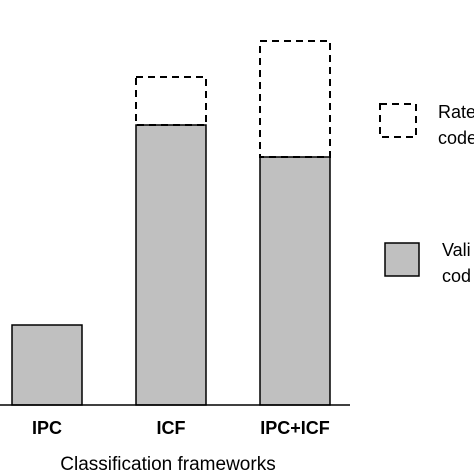 Image resolution: width=474 pixels, height=474 pixels. What do you see at coordinates (295, 281) in the screenshot?
I see `bar-valid-ipc-icf` at bounding box center [295, 281].